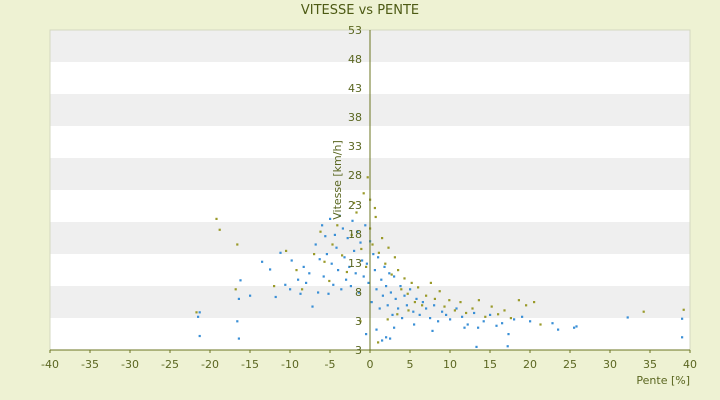 The image size is (720, 400). I want to click on x-tick-label: -5, so click(330, 364).